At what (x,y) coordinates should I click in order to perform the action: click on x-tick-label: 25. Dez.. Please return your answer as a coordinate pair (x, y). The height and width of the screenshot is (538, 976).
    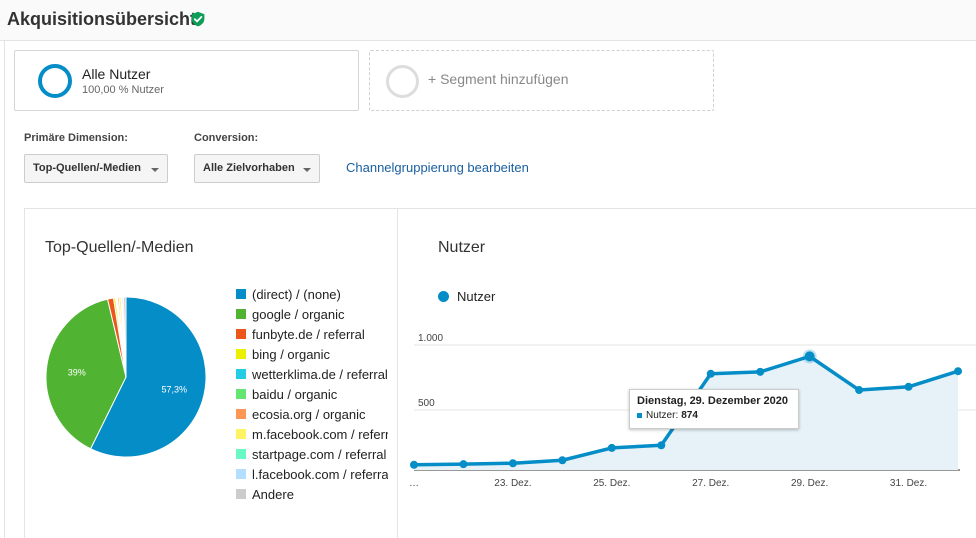
    Looking at the image, I should click on (611, 483).